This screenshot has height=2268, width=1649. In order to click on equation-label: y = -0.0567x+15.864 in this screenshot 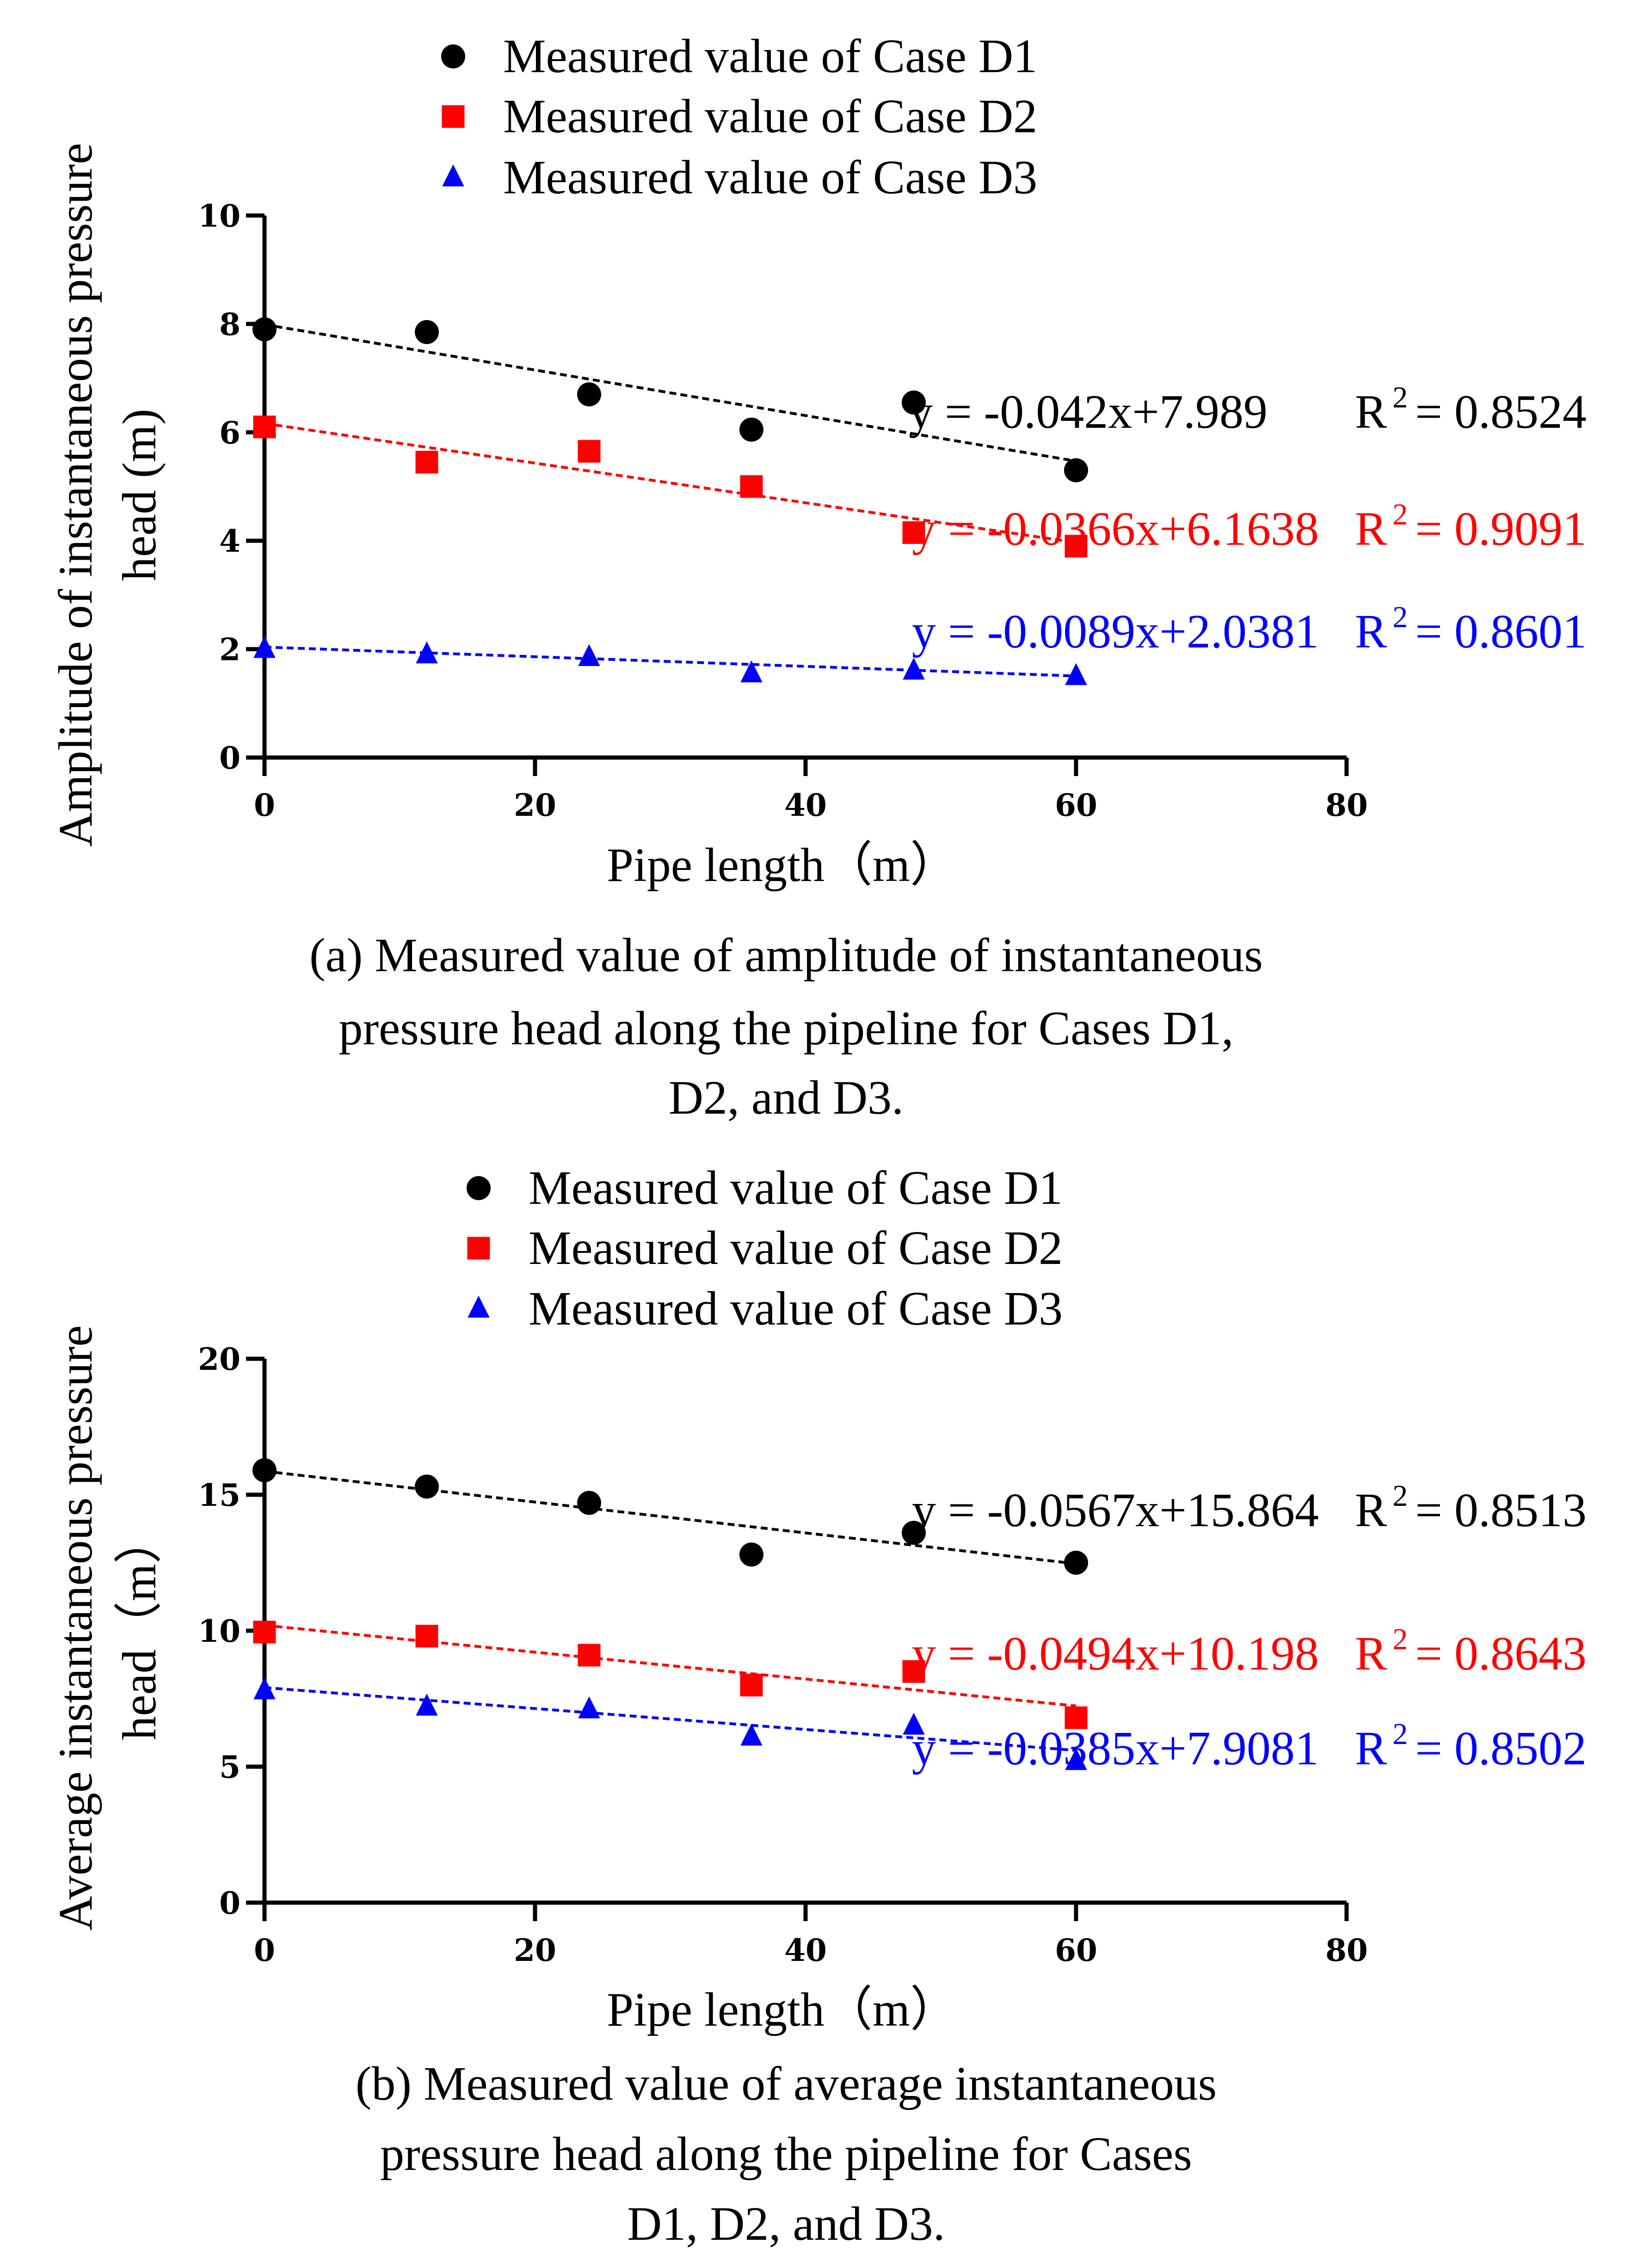, I will do `click(1115, 1511)`.